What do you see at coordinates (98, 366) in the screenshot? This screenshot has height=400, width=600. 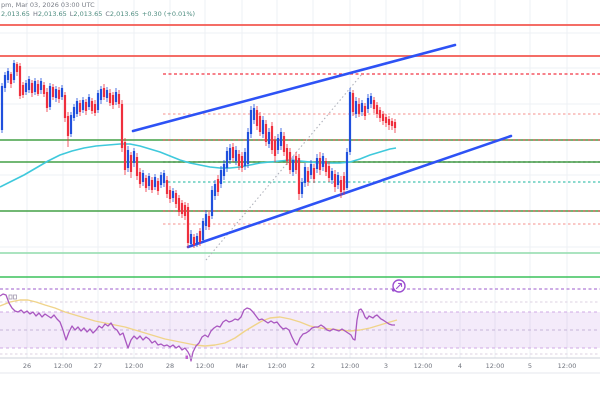 I see `time-axis-label-27: 27` at bounding box center [98, 366].